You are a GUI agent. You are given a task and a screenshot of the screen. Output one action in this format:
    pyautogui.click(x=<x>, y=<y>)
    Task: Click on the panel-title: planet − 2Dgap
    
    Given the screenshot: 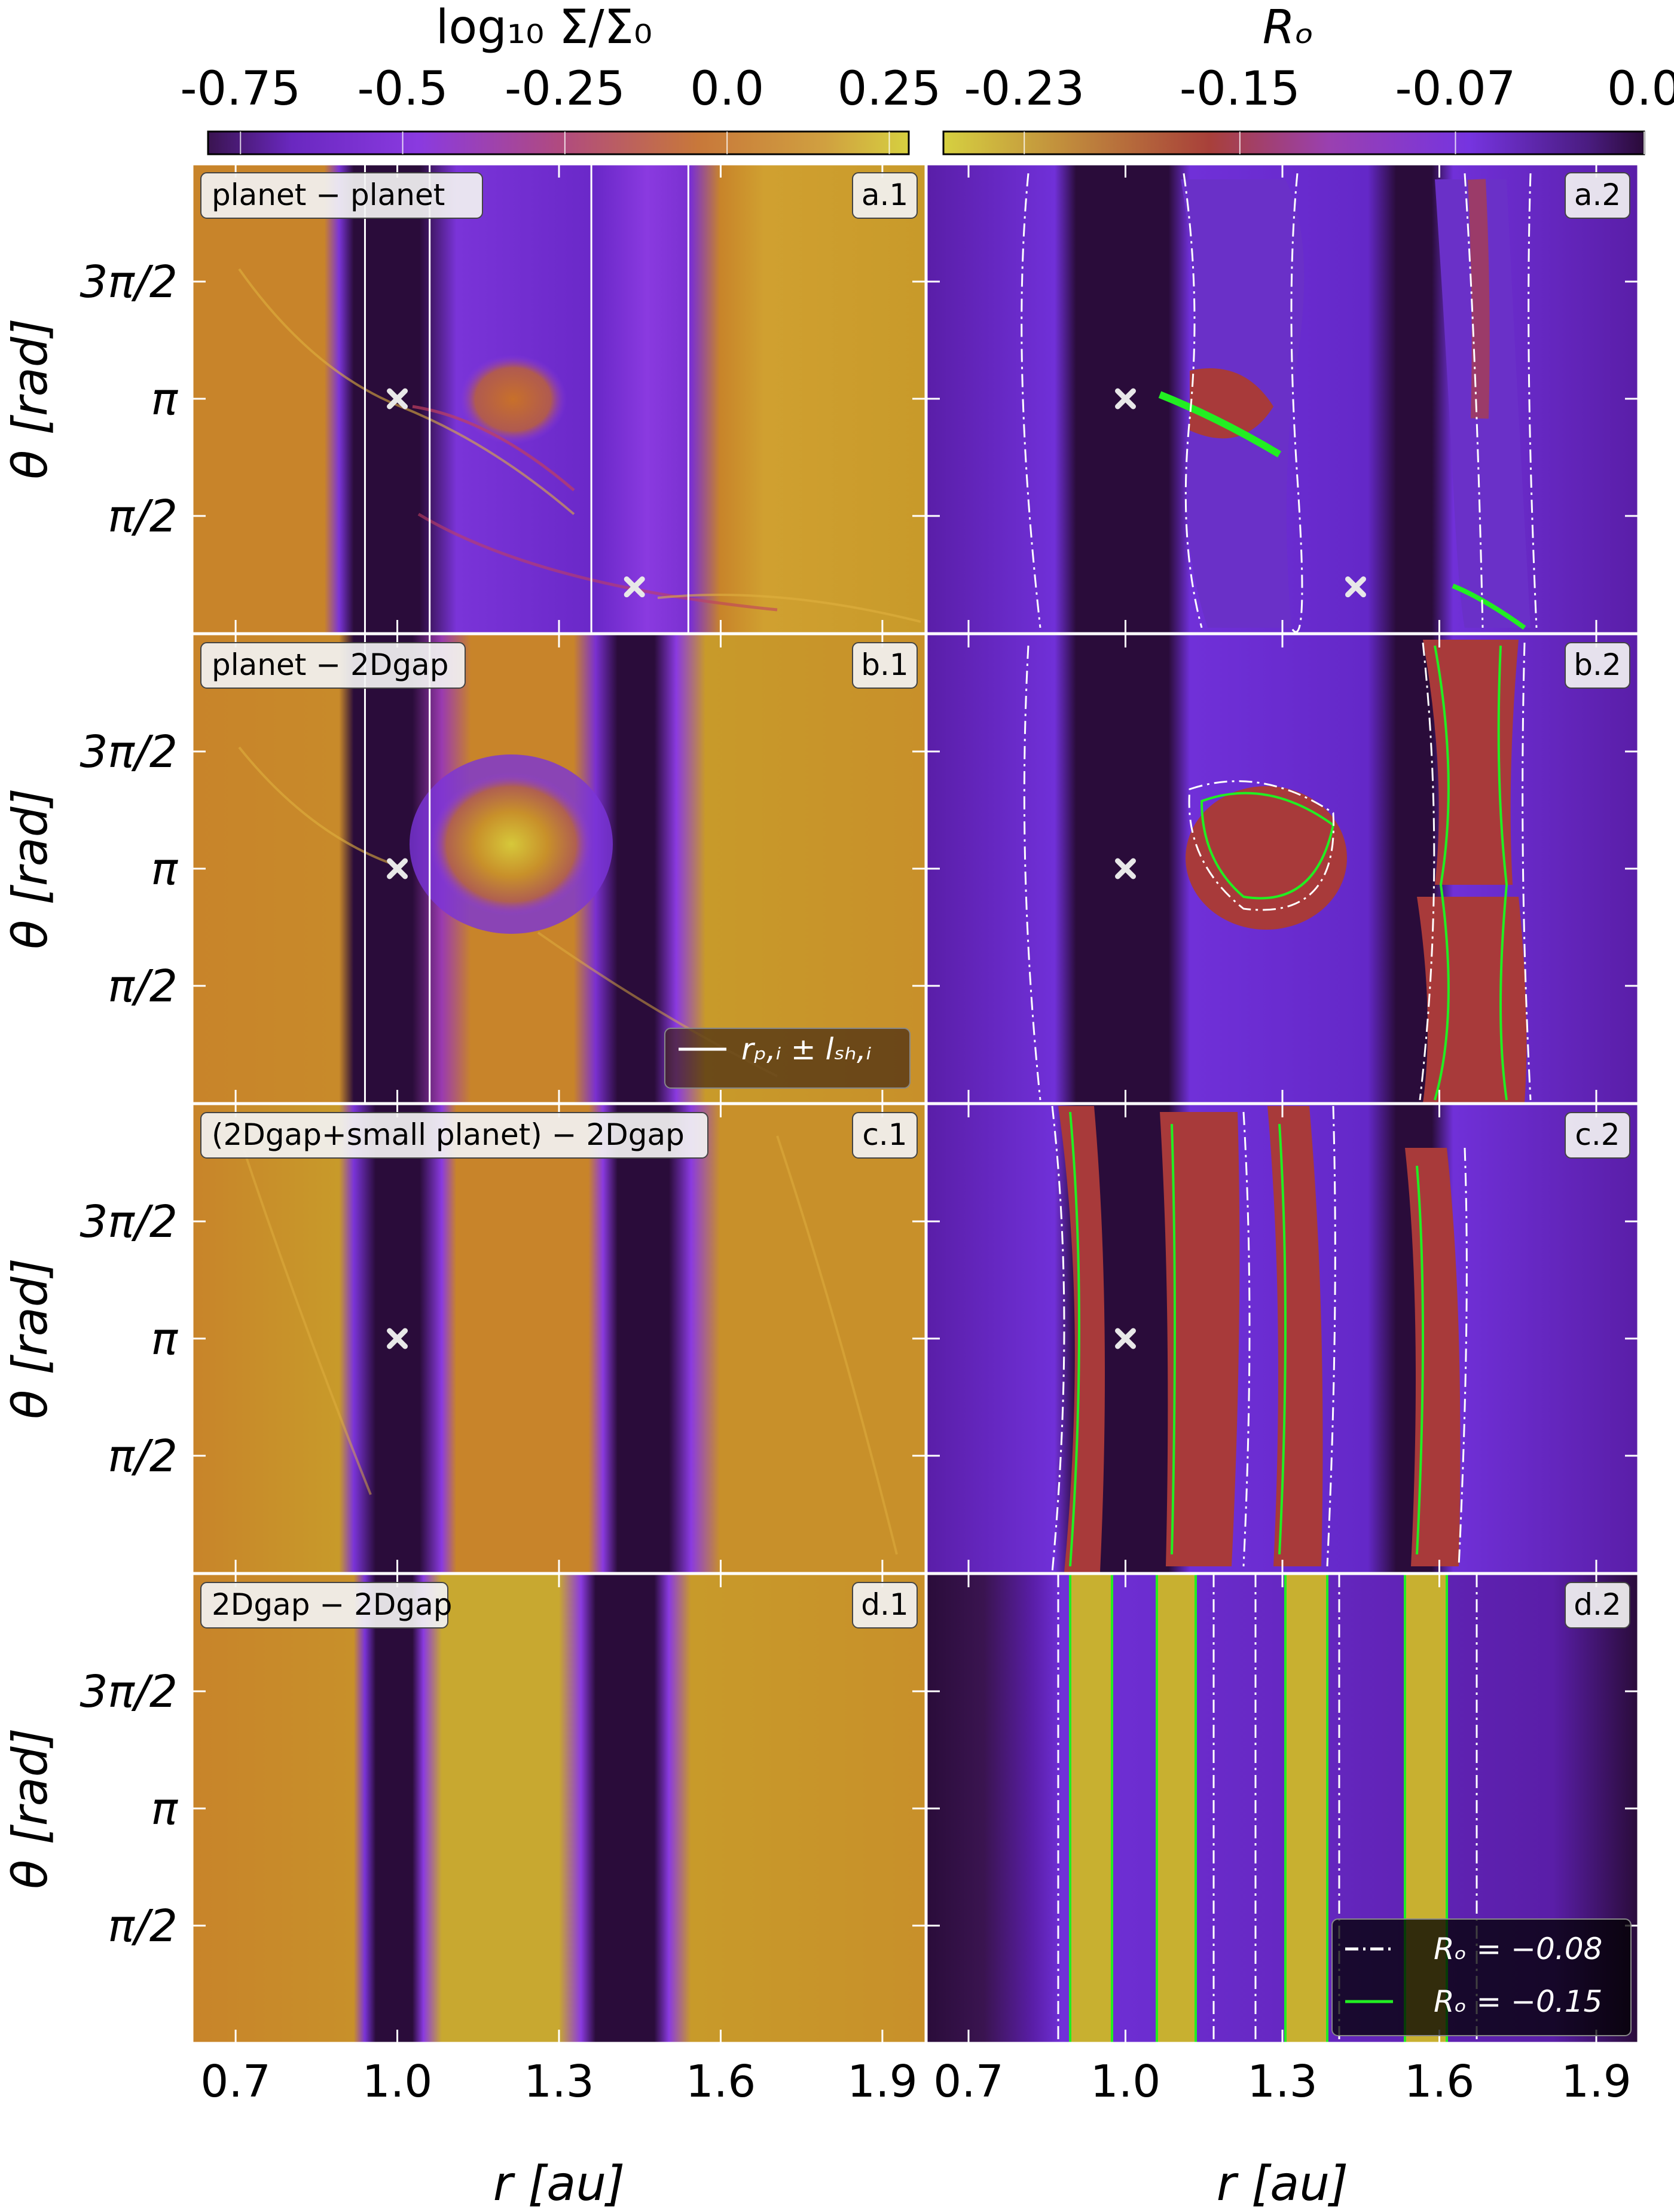 What is the action you would take?
    pyautogui.click(x=330, y=664)
    